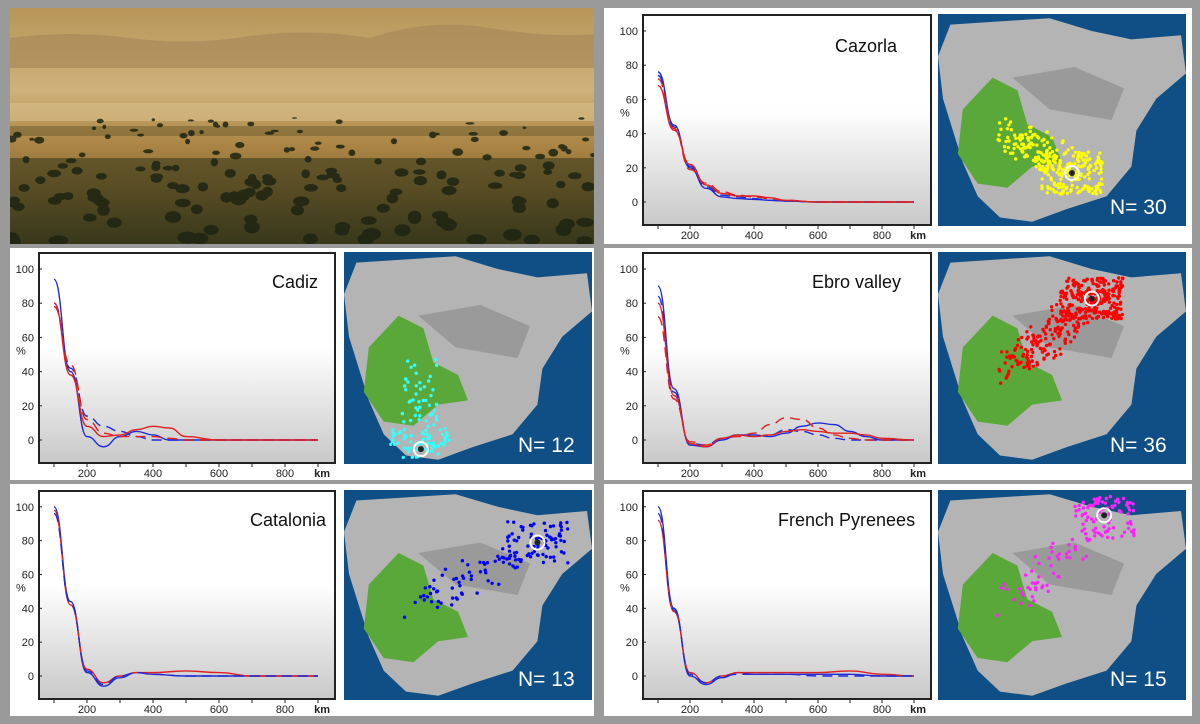 The height and width of the screenshot is (724, 1200). I want to click on map-cazorla, so click(1062, 120).